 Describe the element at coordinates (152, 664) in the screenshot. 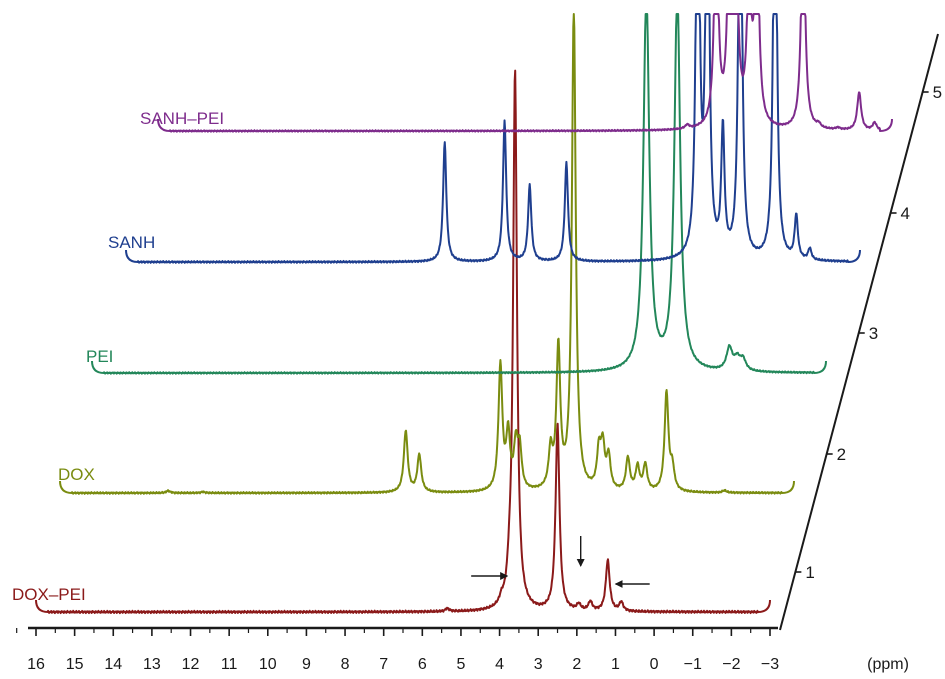

I see `x-tick-label: 13` at that location.